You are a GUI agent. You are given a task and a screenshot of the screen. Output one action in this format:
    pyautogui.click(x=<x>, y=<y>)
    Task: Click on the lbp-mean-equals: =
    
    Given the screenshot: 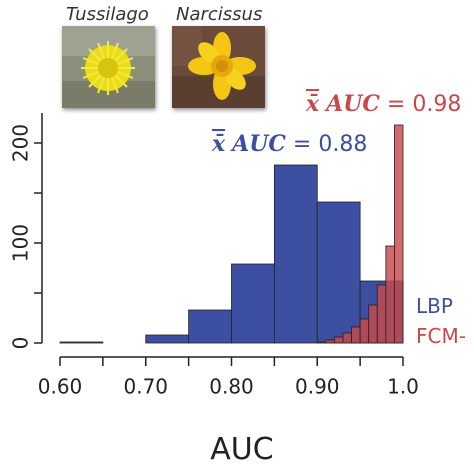 What is the action you would take?
    pyautogui.click(x=302, y=144)
    